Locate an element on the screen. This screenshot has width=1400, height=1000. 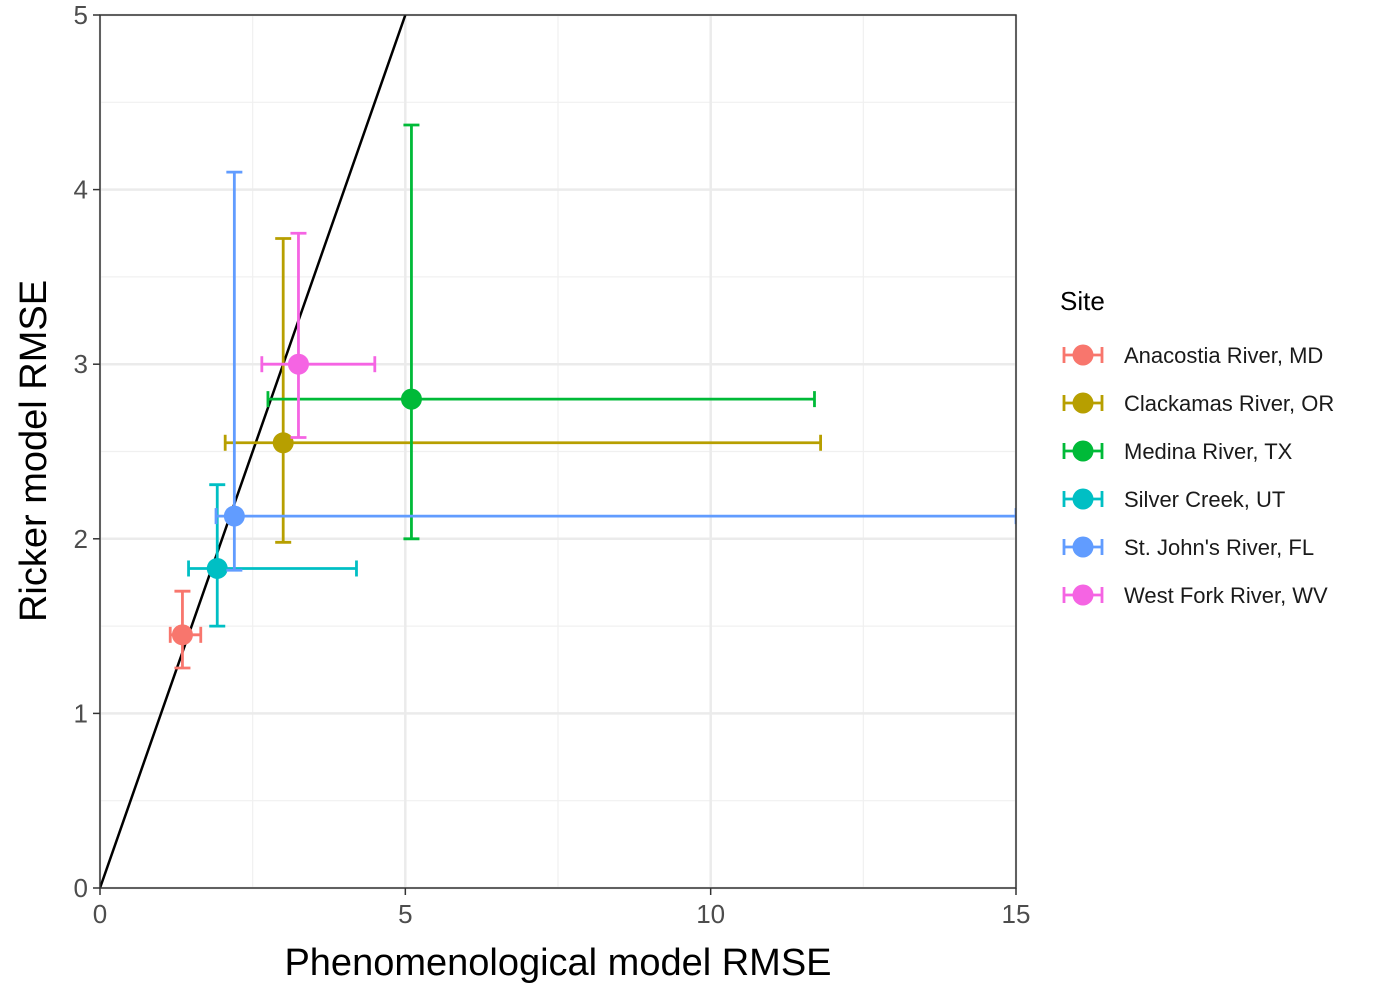
x-tick-label: 10 is located at coordinates (710, 914).